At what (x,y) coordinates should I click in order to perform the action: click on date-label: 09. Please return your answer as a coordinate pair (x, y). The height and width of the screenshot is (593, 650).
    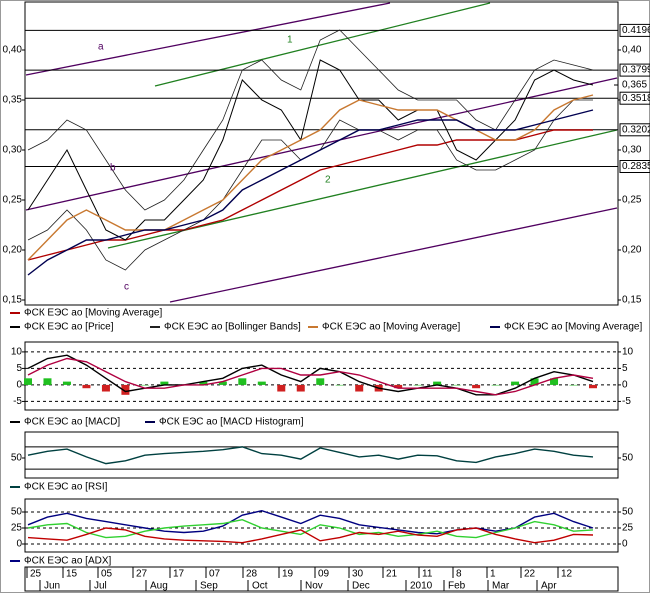
    Looking at the image, I should click on (324, 574).